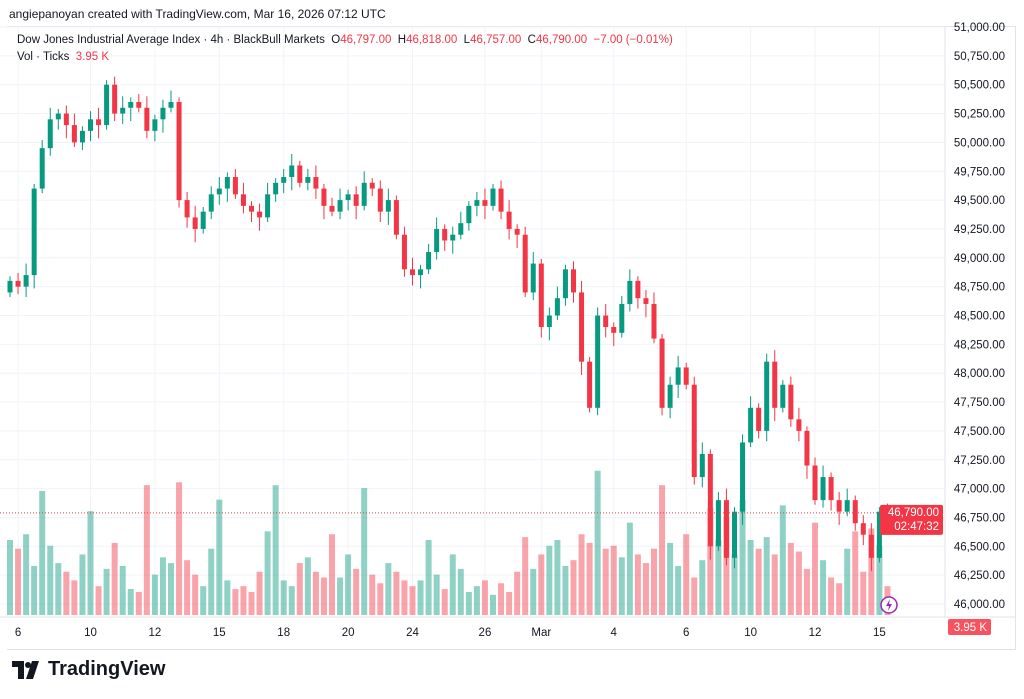 Image resolution: width=1024 pixels, height=699 pixels. I want to click on y-tick-label: 48,750.00, so click(979, 288).